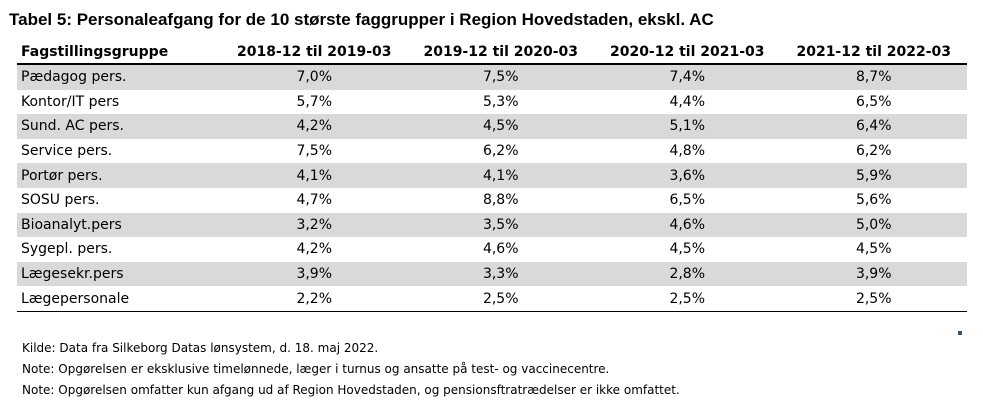 The width and height of the screenshot is (983, 409). I want to click on table-row: Lægesekr.pers 3,9% 3,3% 2,8% 3,9%, so click(492, 274).